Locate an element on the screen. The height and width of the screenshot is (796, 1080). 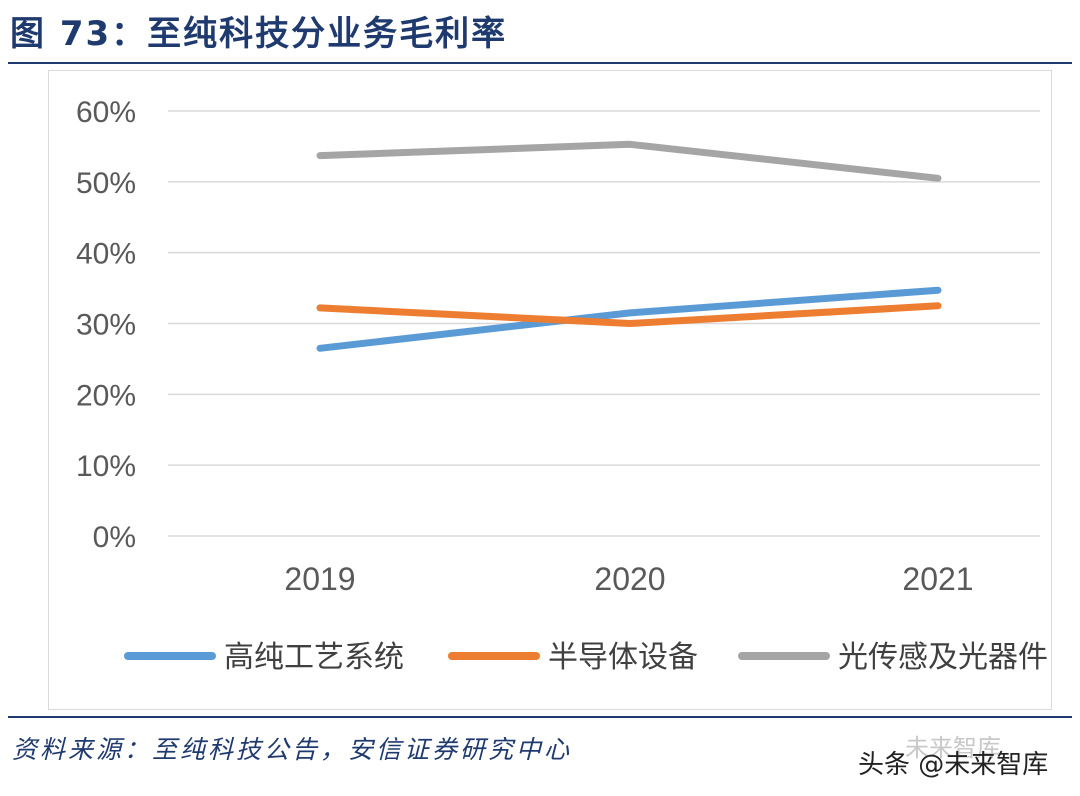
source-note: 资料来源：至纯科技公告，安信证券研究中心 is located at coordinates (292, 749).